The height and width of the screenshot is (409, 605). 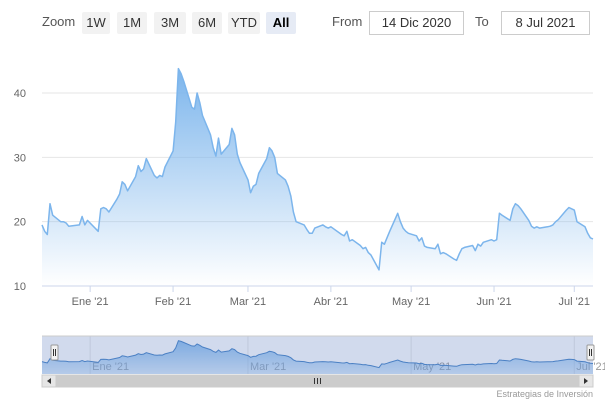 What do you see at coordinates (207, 23) in the screenshot?
I see `zoom-6m-button: 6M` at bounding box center [207, 23].